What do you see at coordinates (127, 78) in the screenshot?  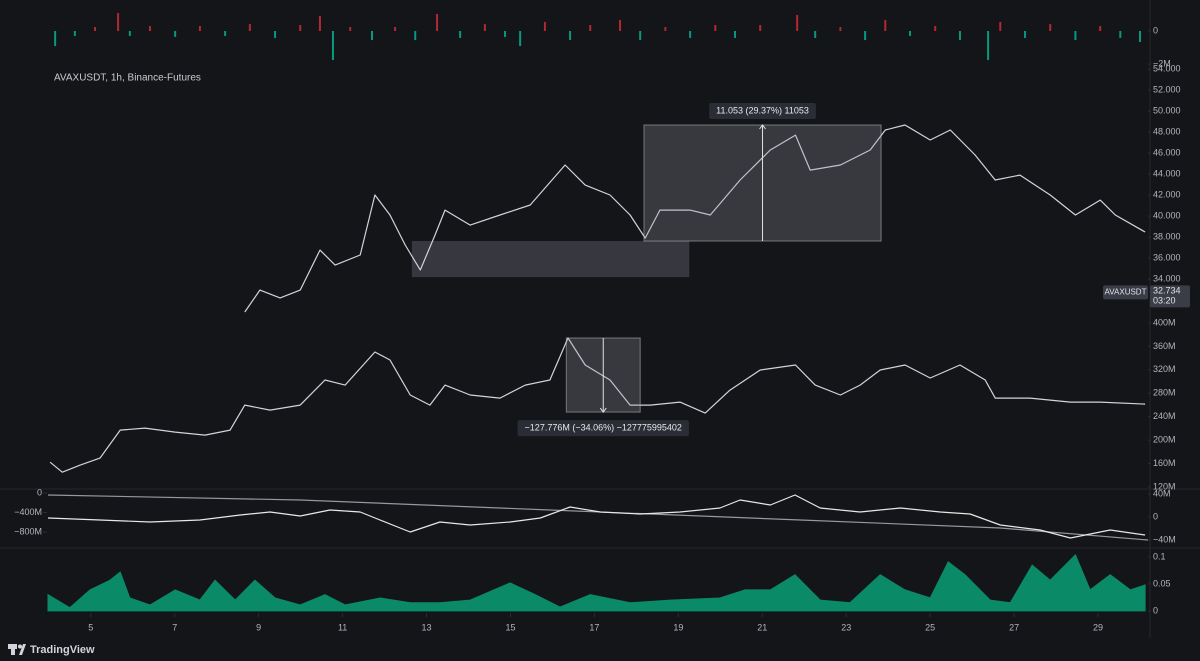 I see `chart-title: AVAXUSDT, 1h, Binance-Futures` at bounding box center [127, 78].